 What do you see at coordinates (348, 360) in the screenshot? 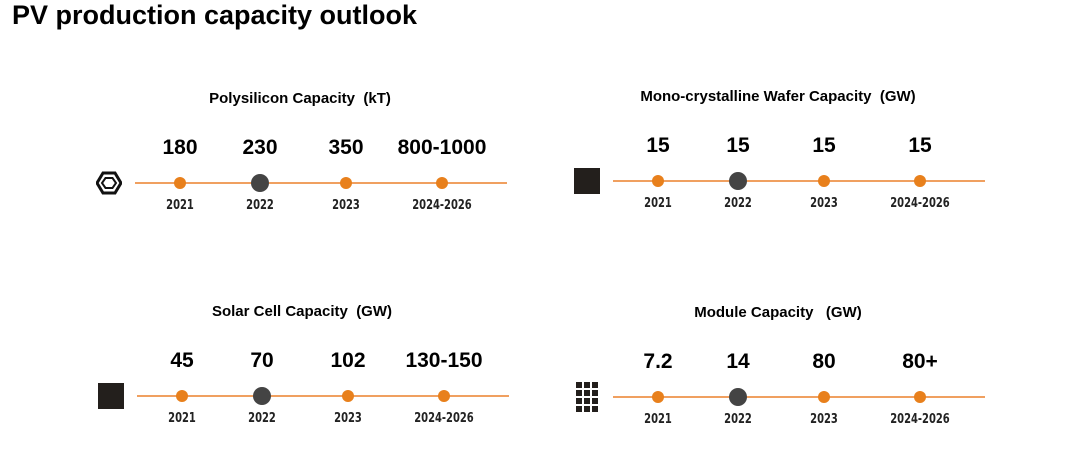
I see `value-label: 102` at bounding box center [348, 360].